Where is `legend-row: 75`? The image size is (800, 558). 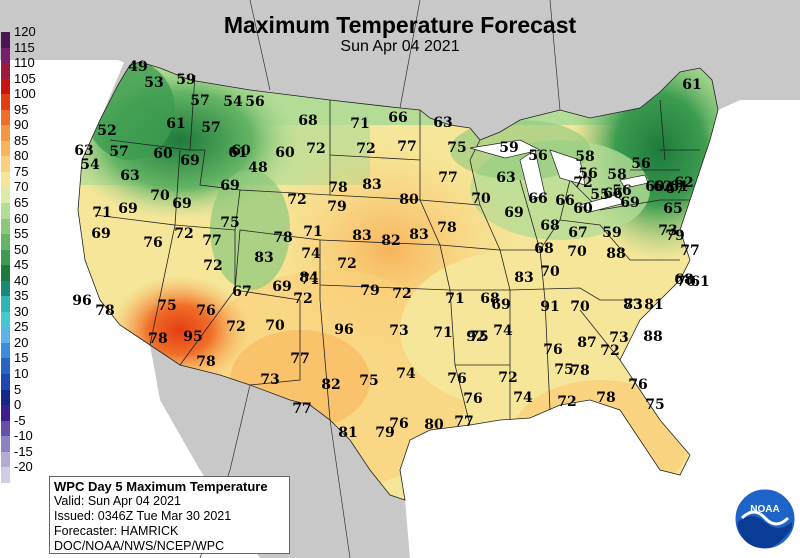
legend-row: 75 is located at coordinates (21, 176).